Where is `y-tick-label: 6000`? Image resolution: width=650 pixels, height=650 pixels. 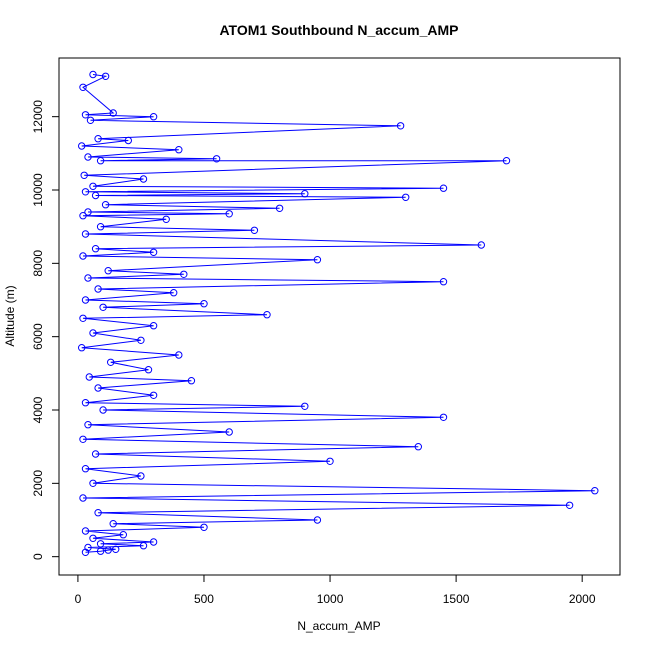
y-tick-label: 6000 is located at coordinates (38, 336).